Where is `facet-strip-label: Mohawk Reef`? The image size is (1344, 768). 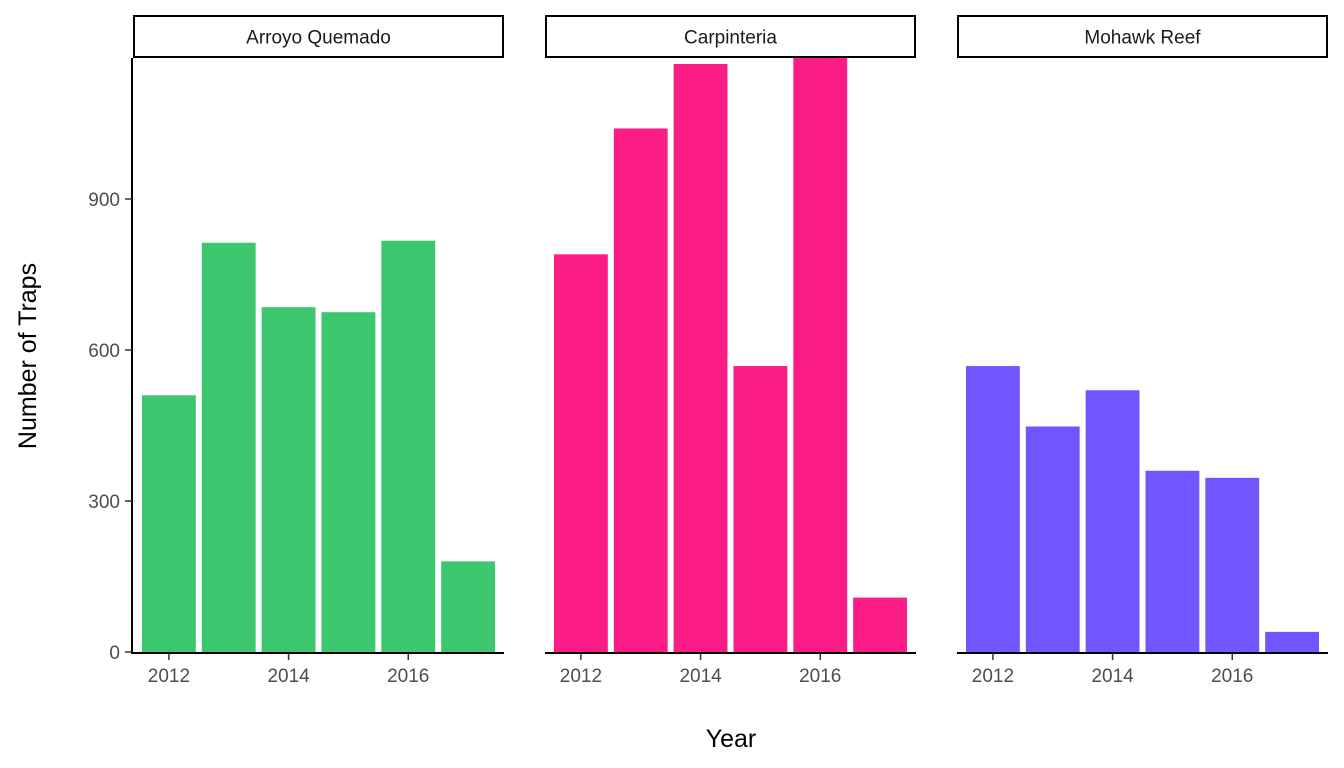
facet-strip-label: Mohawk Reef is located at coordinates (1142, 38).